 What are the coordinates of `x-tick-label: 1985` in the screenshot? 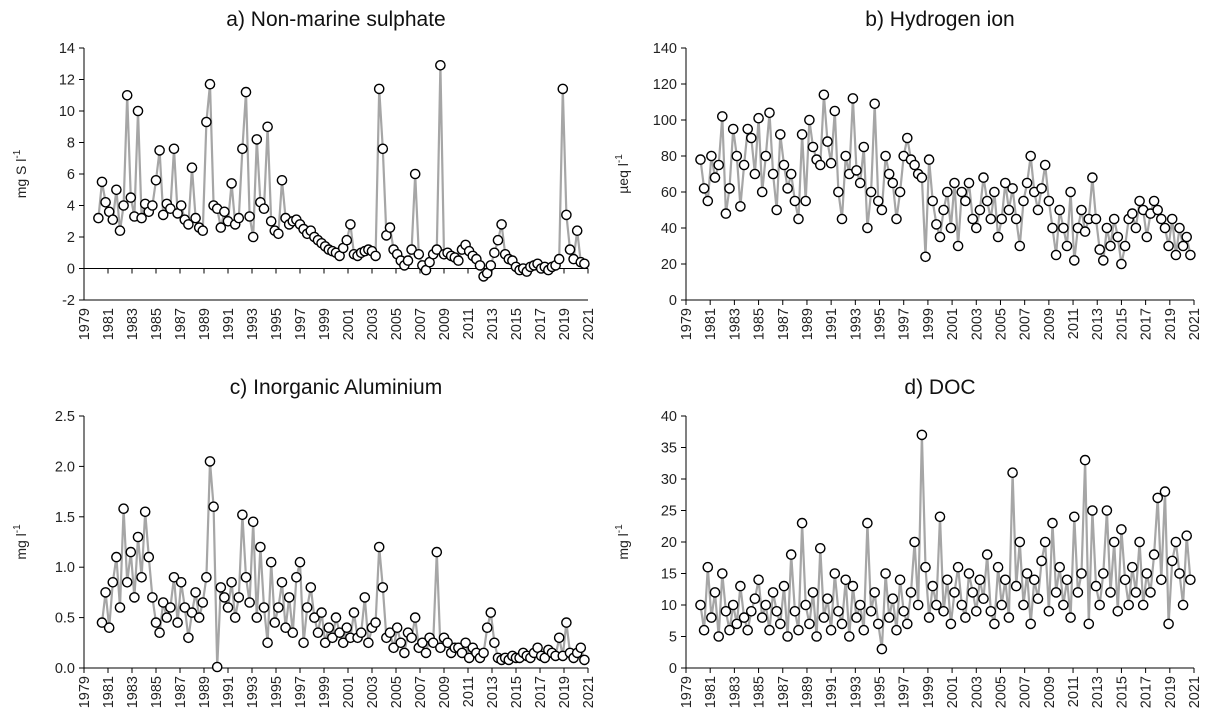 It's located at (157, 324).